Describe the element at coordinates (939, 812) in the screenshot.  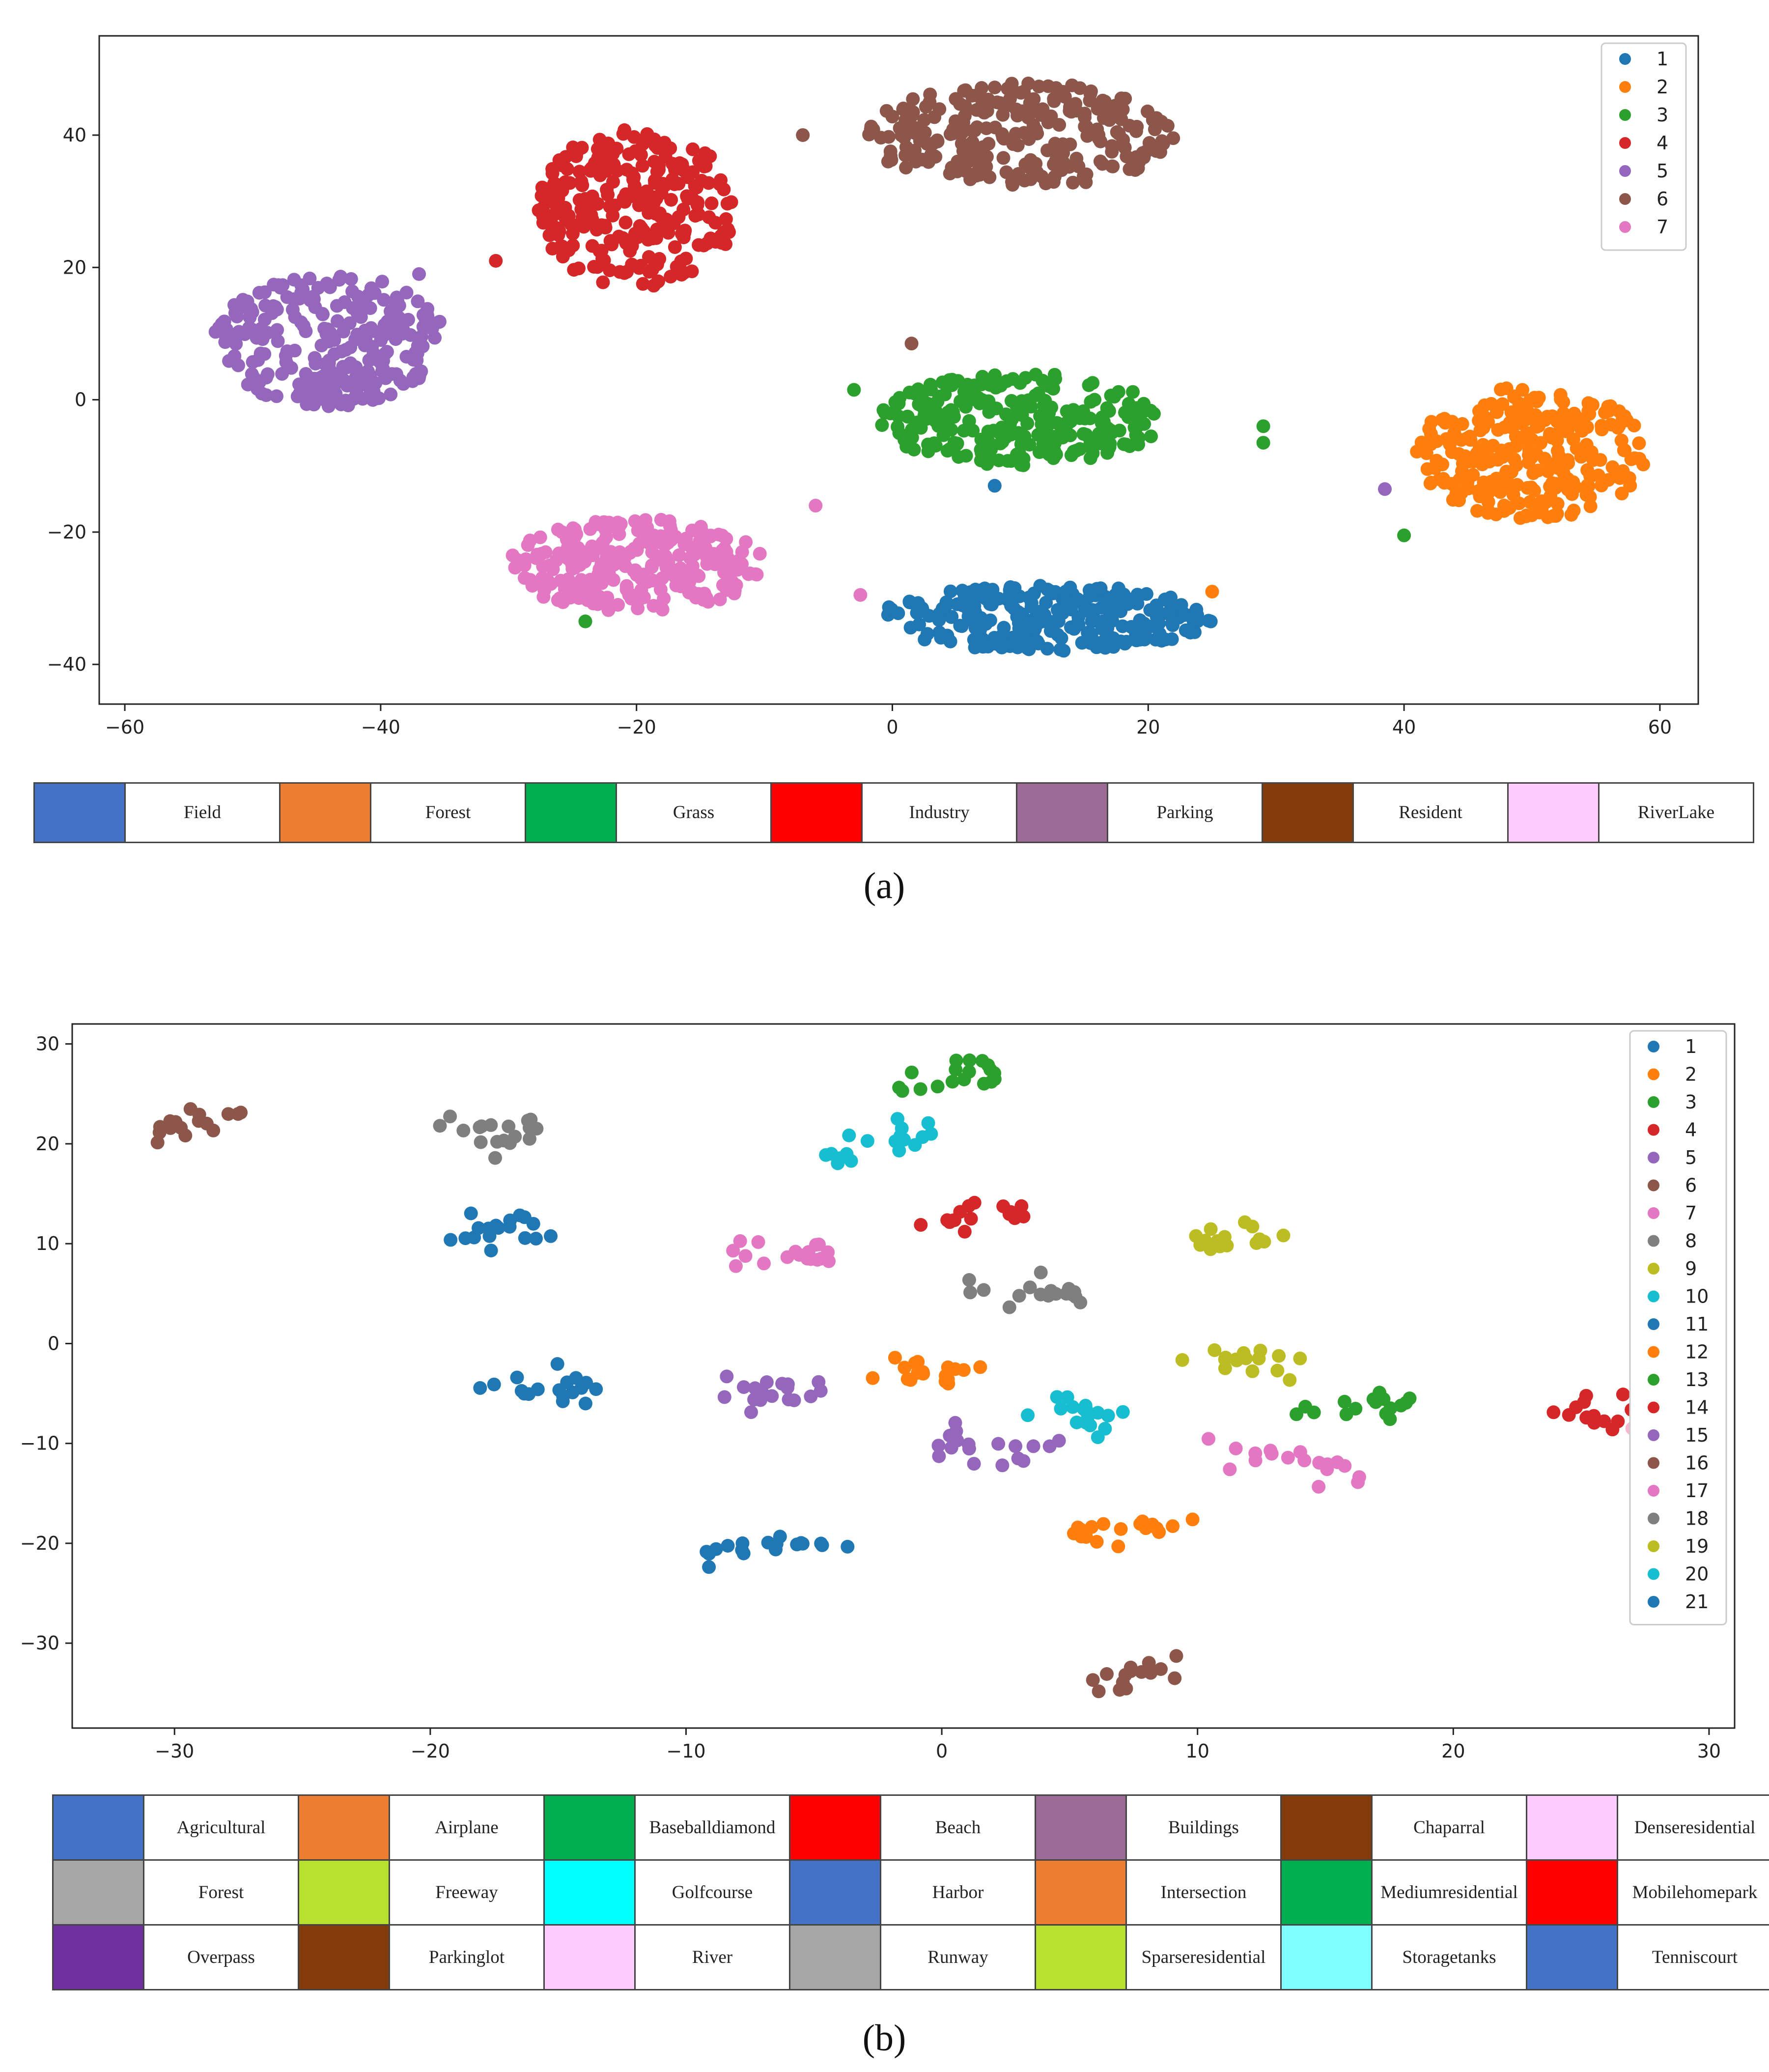
I see `class-label: Industry` at that location.